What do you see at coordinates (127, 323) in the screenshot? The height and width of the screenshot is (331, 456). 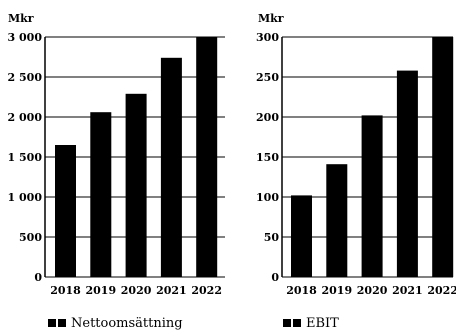 I see `legend-label: Nettoomsättning` at bounding box center [127, 323].